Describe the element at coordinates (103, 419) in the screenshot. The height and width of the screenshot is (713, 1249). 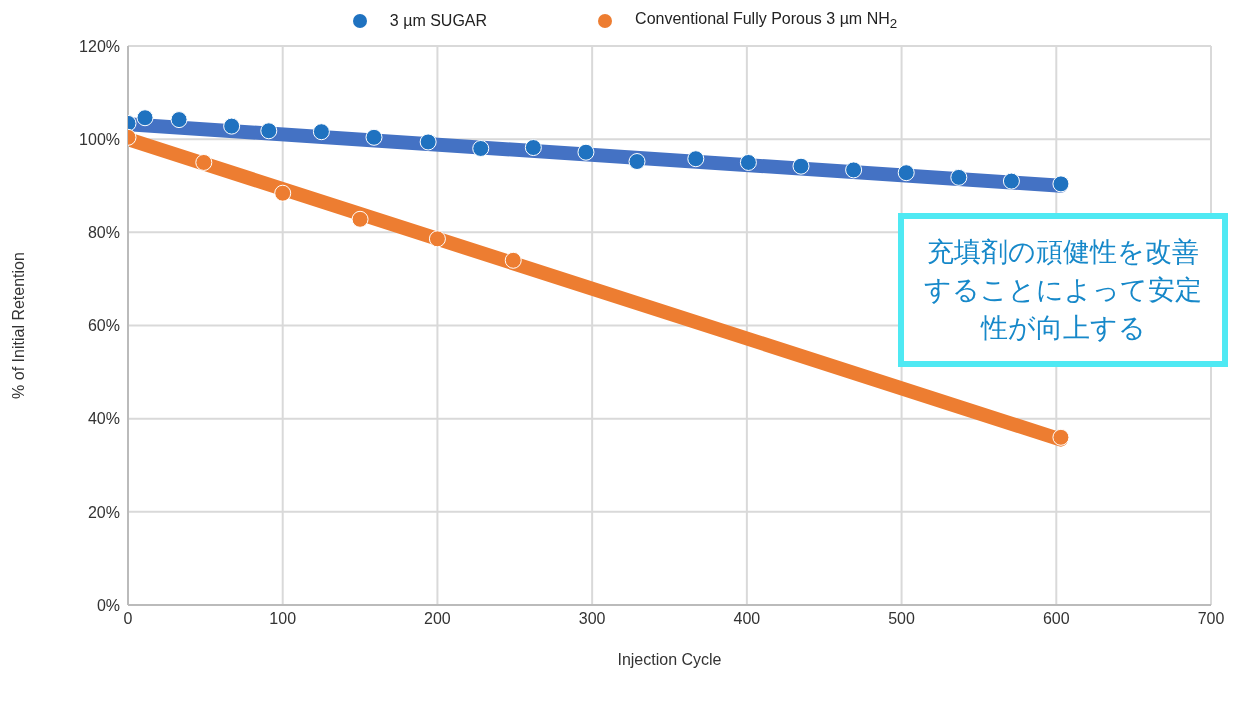
I see `y-tick-label: 40%` at that location.